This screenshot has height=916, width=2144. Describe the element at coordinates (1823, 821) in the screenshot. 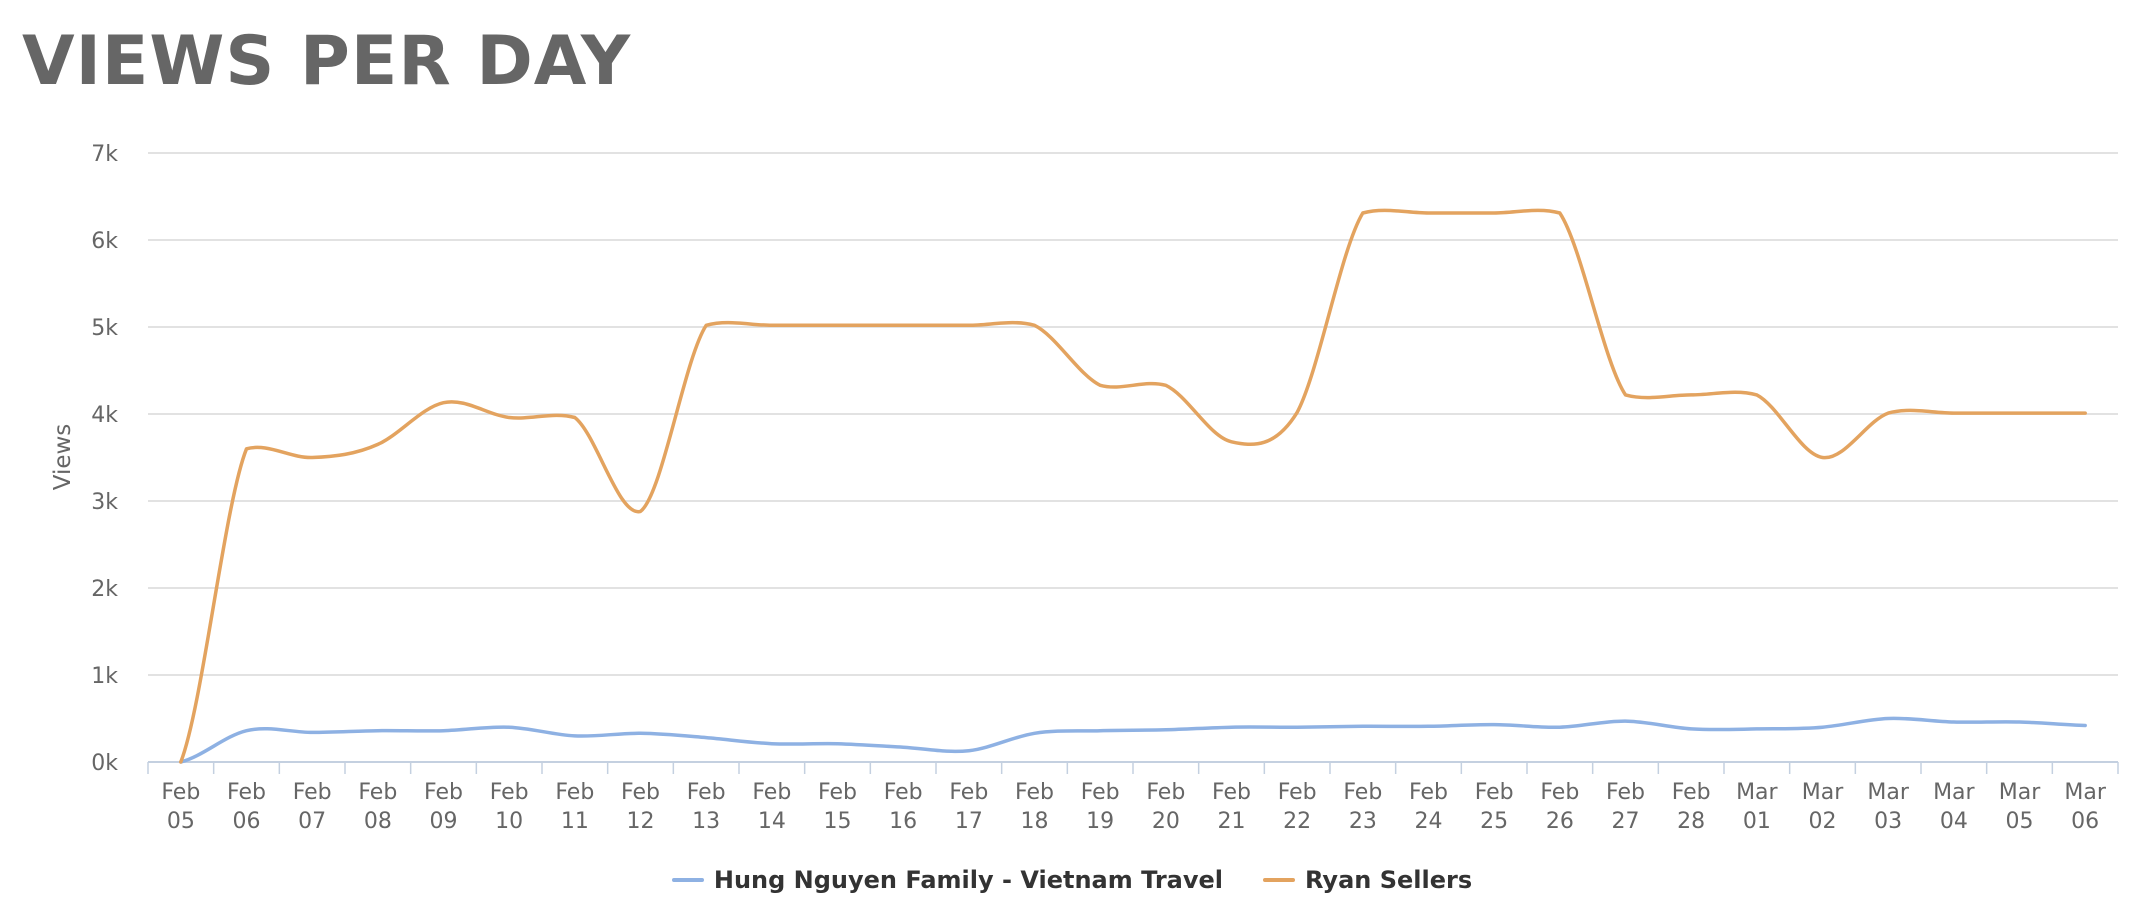

I see `x-tick-label-day: 02` at that location.